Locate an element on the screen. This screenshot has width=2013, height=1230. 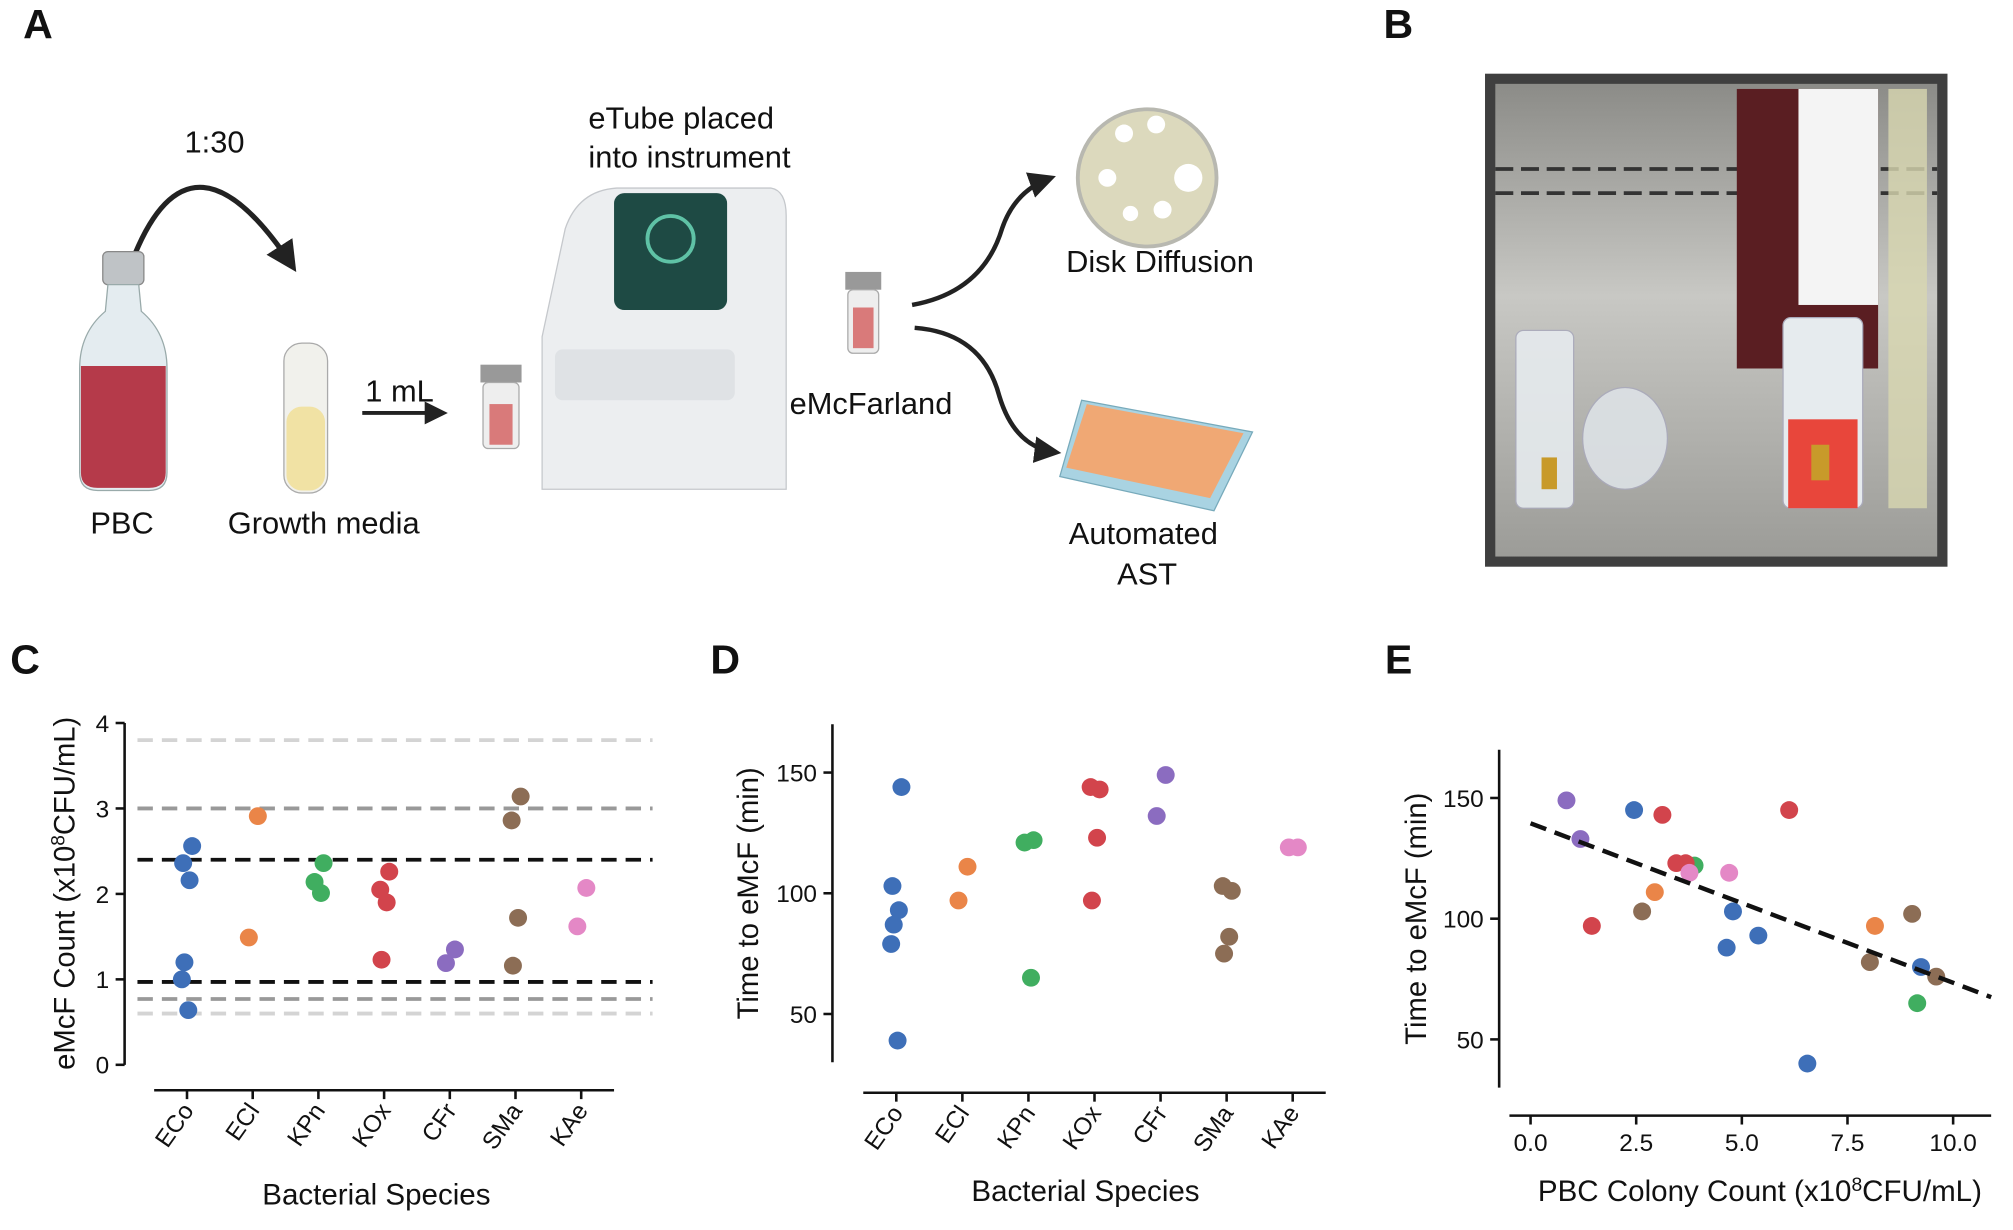
x-axis-label-part: CFU/mL) is located at coordinates (1922, 1191).